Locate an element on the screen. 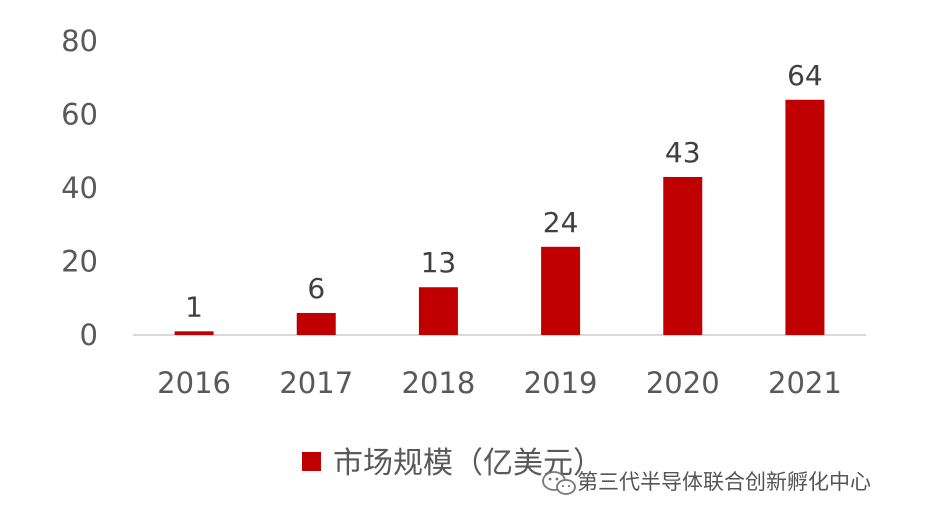  x-tick-label: 2021 is located at coordinates (805, 383).